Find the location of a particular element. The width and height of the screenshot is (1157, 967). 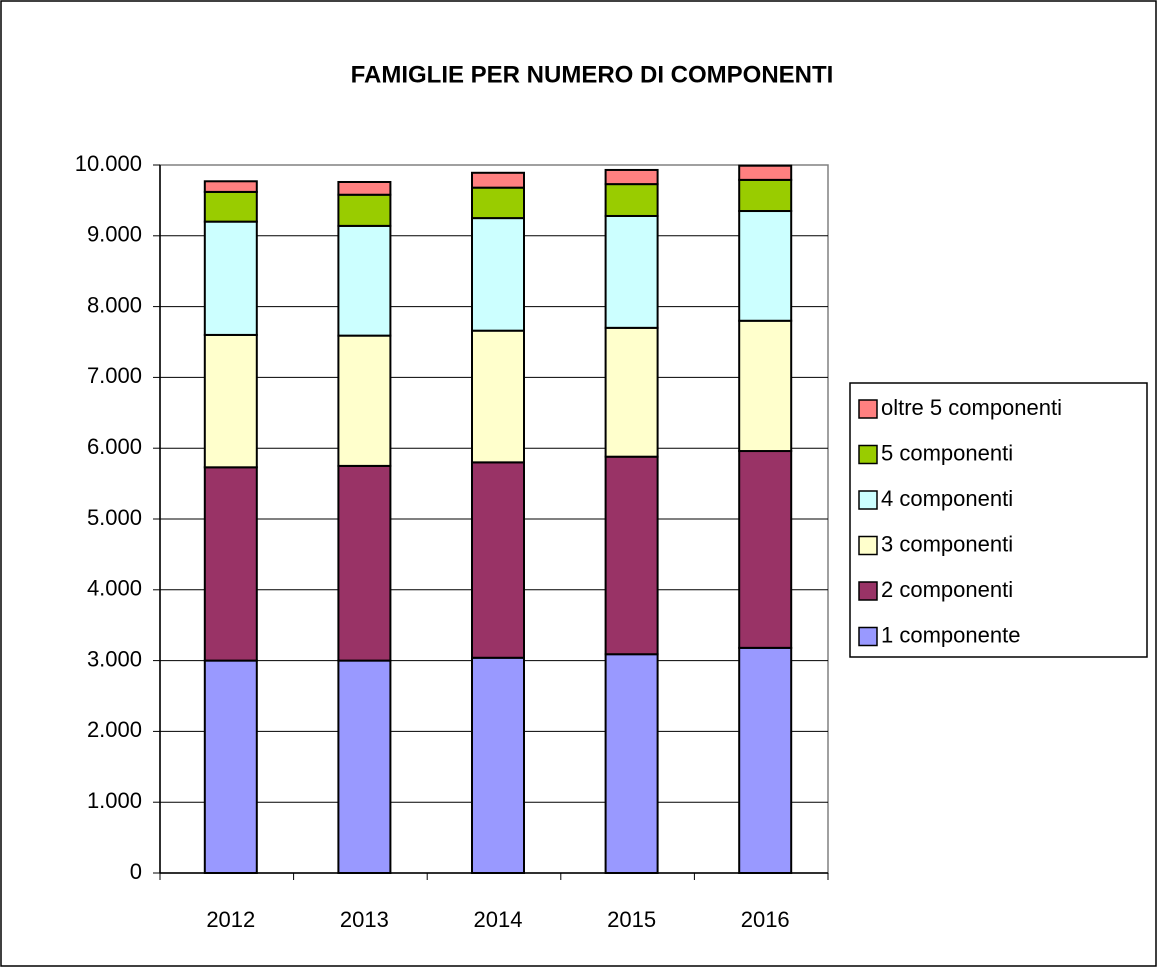

x-tick-label: 2012 is located at coordinates (230, 919).